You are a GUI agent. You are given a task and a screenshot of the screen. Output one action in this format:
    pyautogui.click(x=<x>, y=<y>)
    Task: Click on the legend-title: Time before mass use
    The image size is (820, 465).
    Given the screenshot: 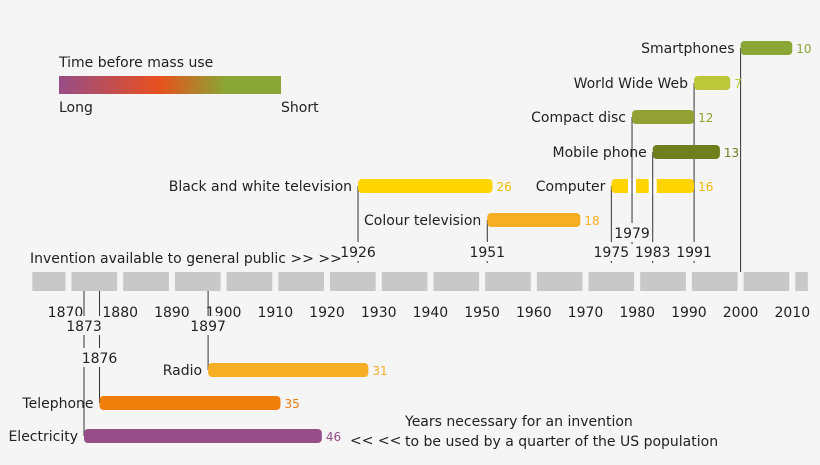 What is the action you would take?
    pyautogui.click(x=135, y=63)
    